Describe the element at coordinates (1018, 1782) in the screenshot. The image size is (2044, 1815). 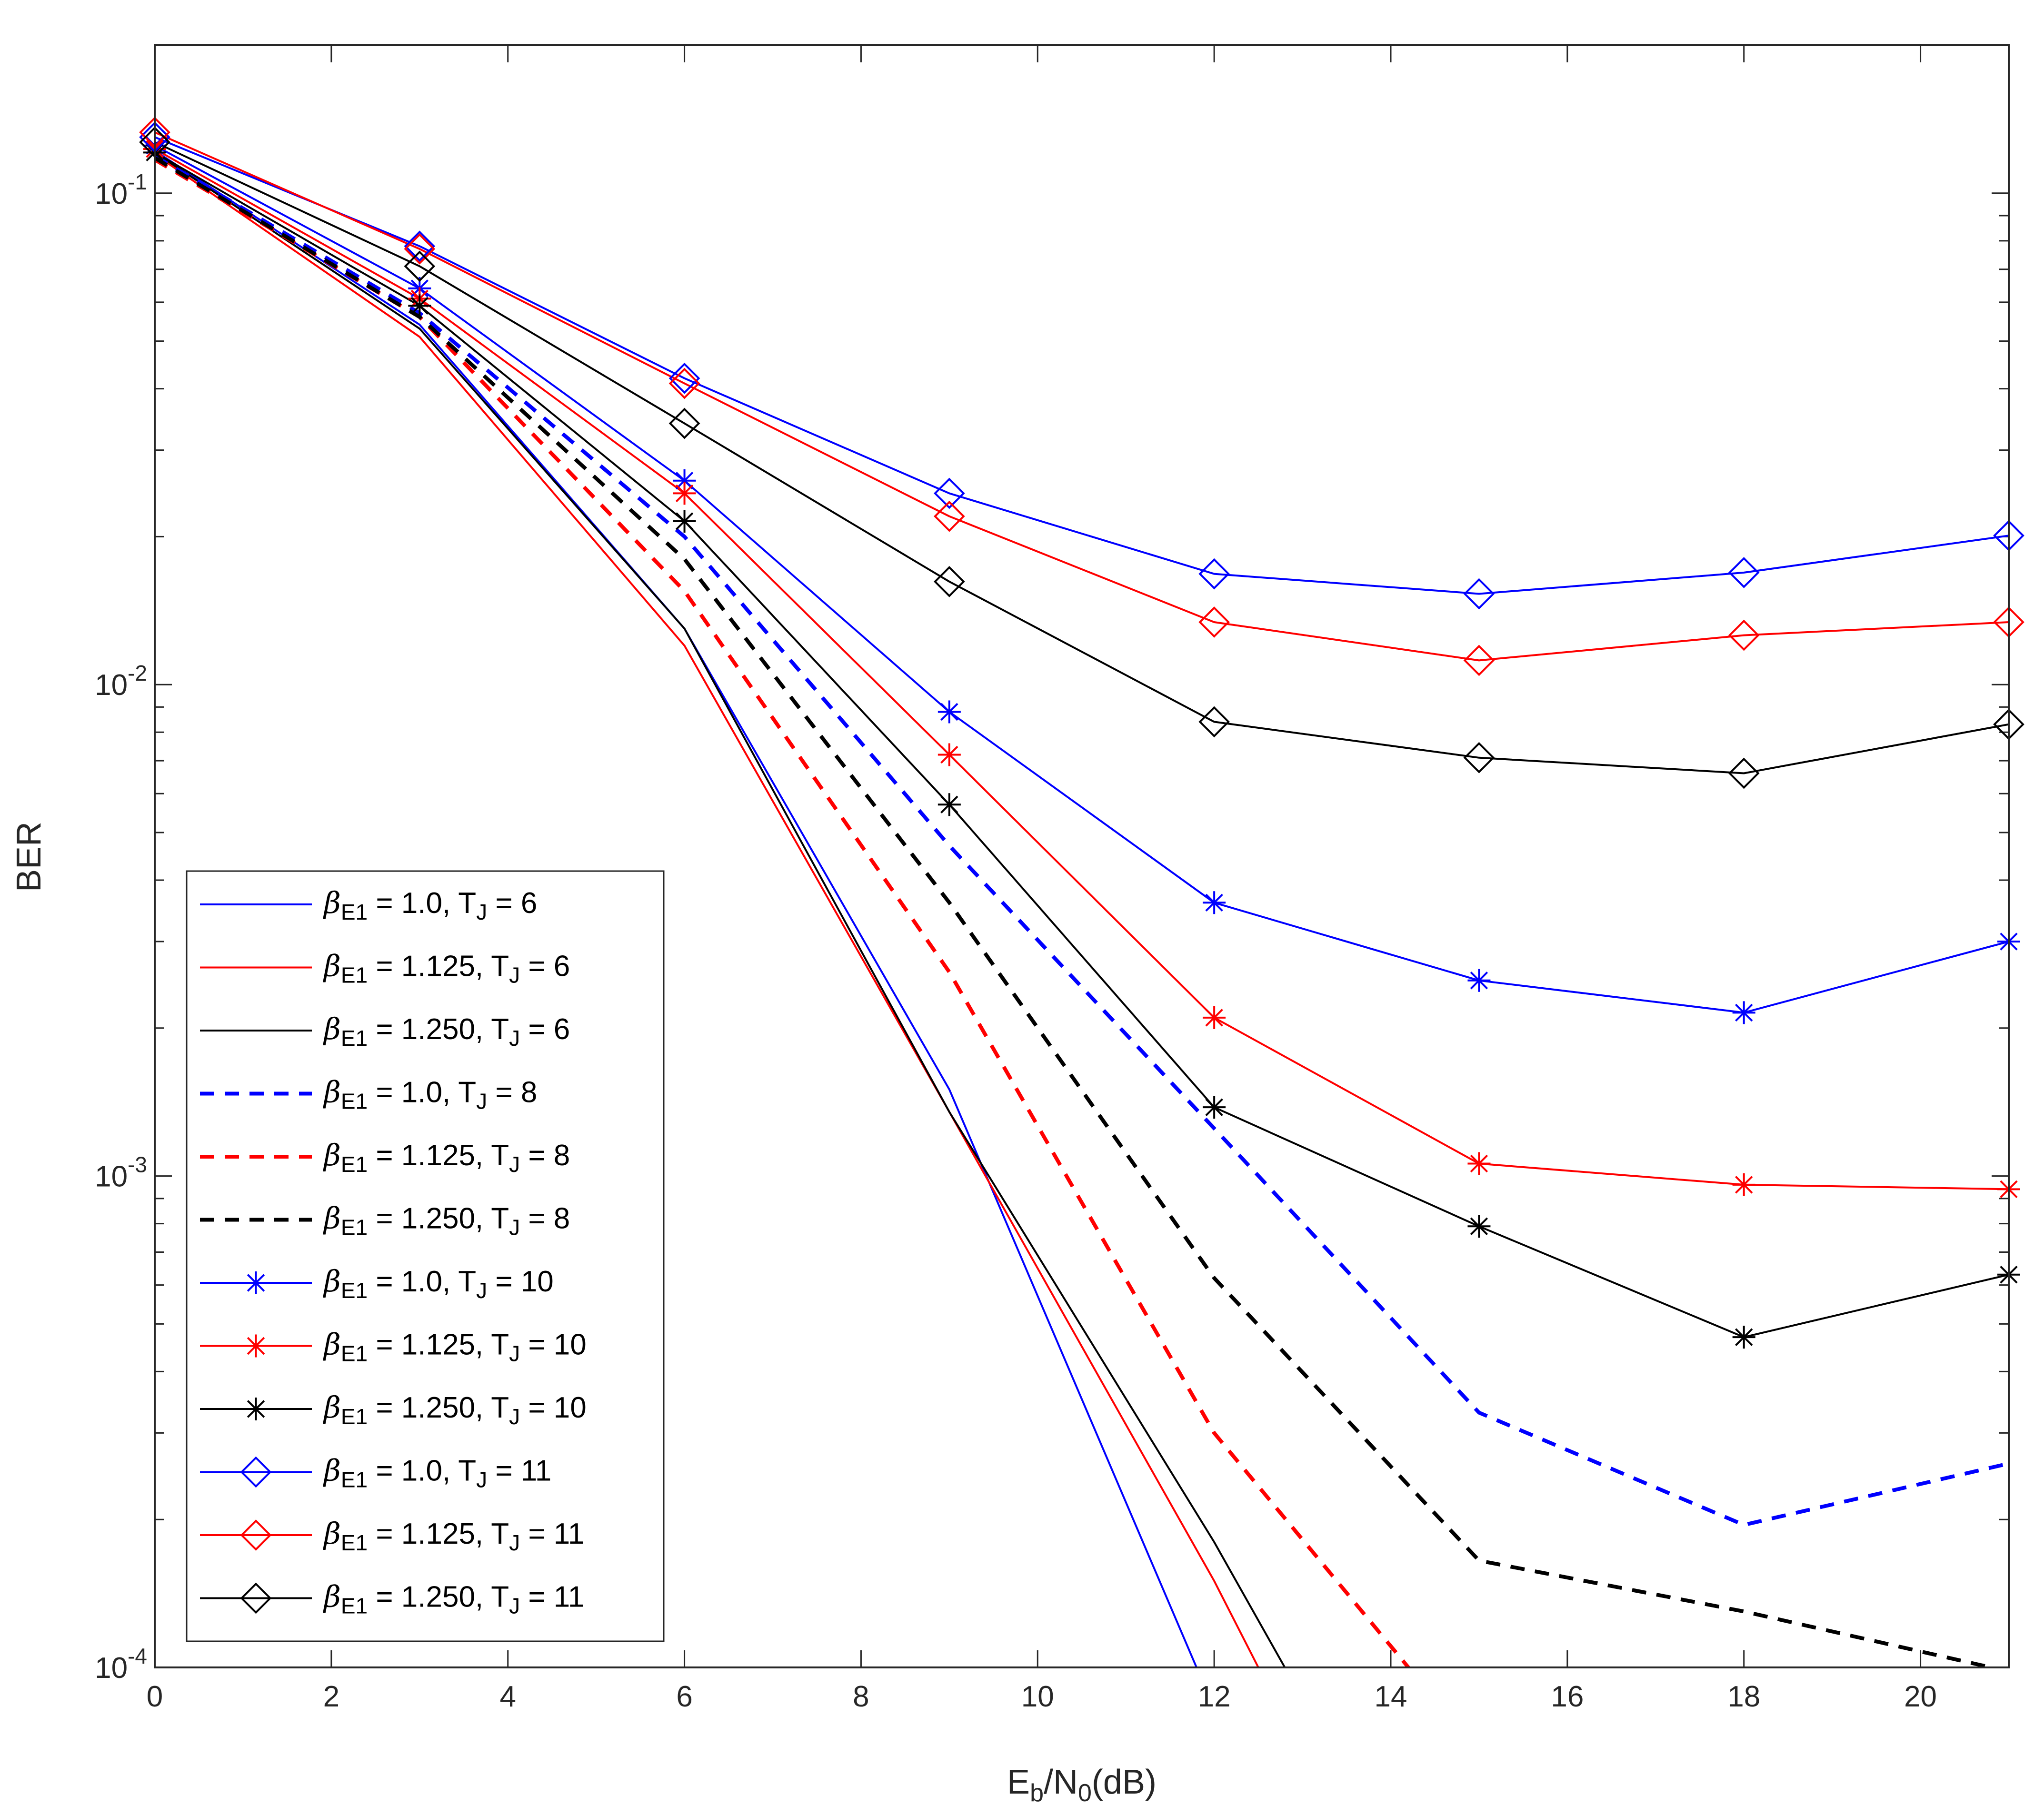
I see `x-title-base: E` at that location.